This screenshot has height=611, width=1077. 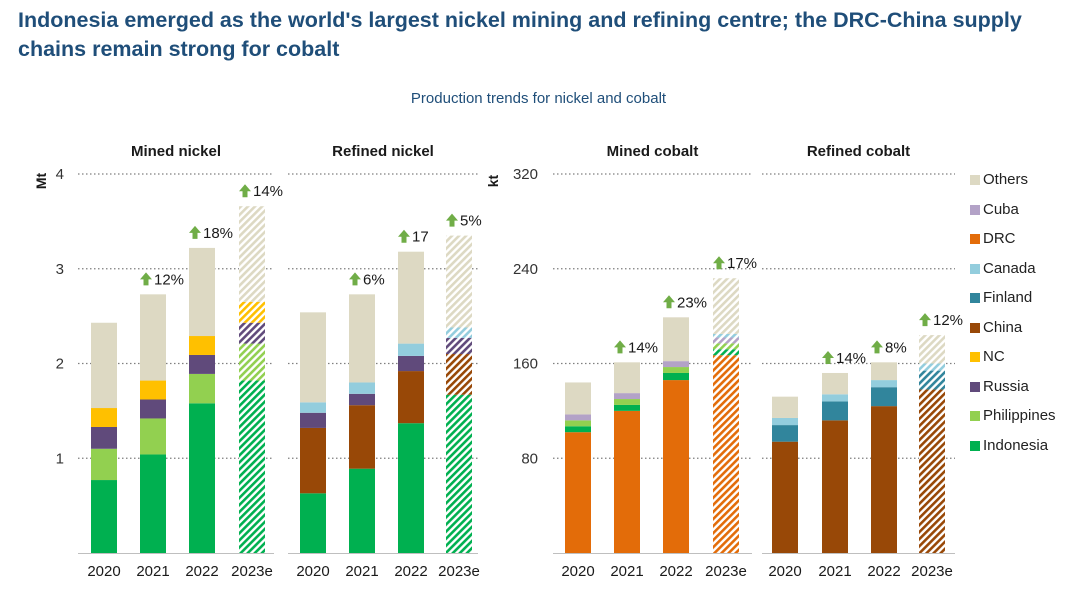 I want to click on bar-segment-mined-cobalt-drc-2020, so click(x=578, y=492).